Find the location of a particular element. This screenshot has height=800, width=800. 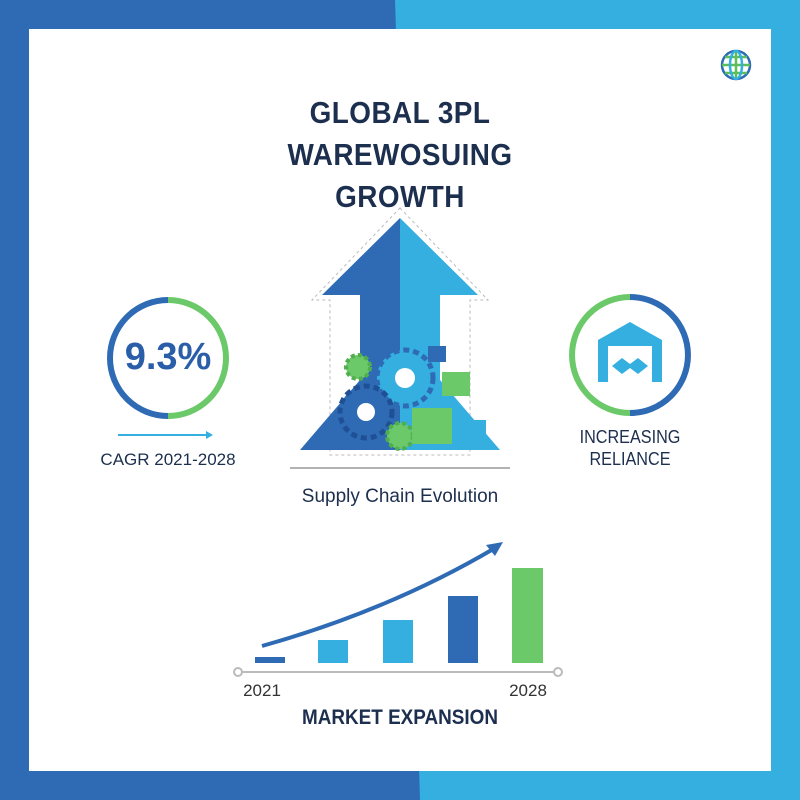

timeline-start is located at coordinates (238, 672).